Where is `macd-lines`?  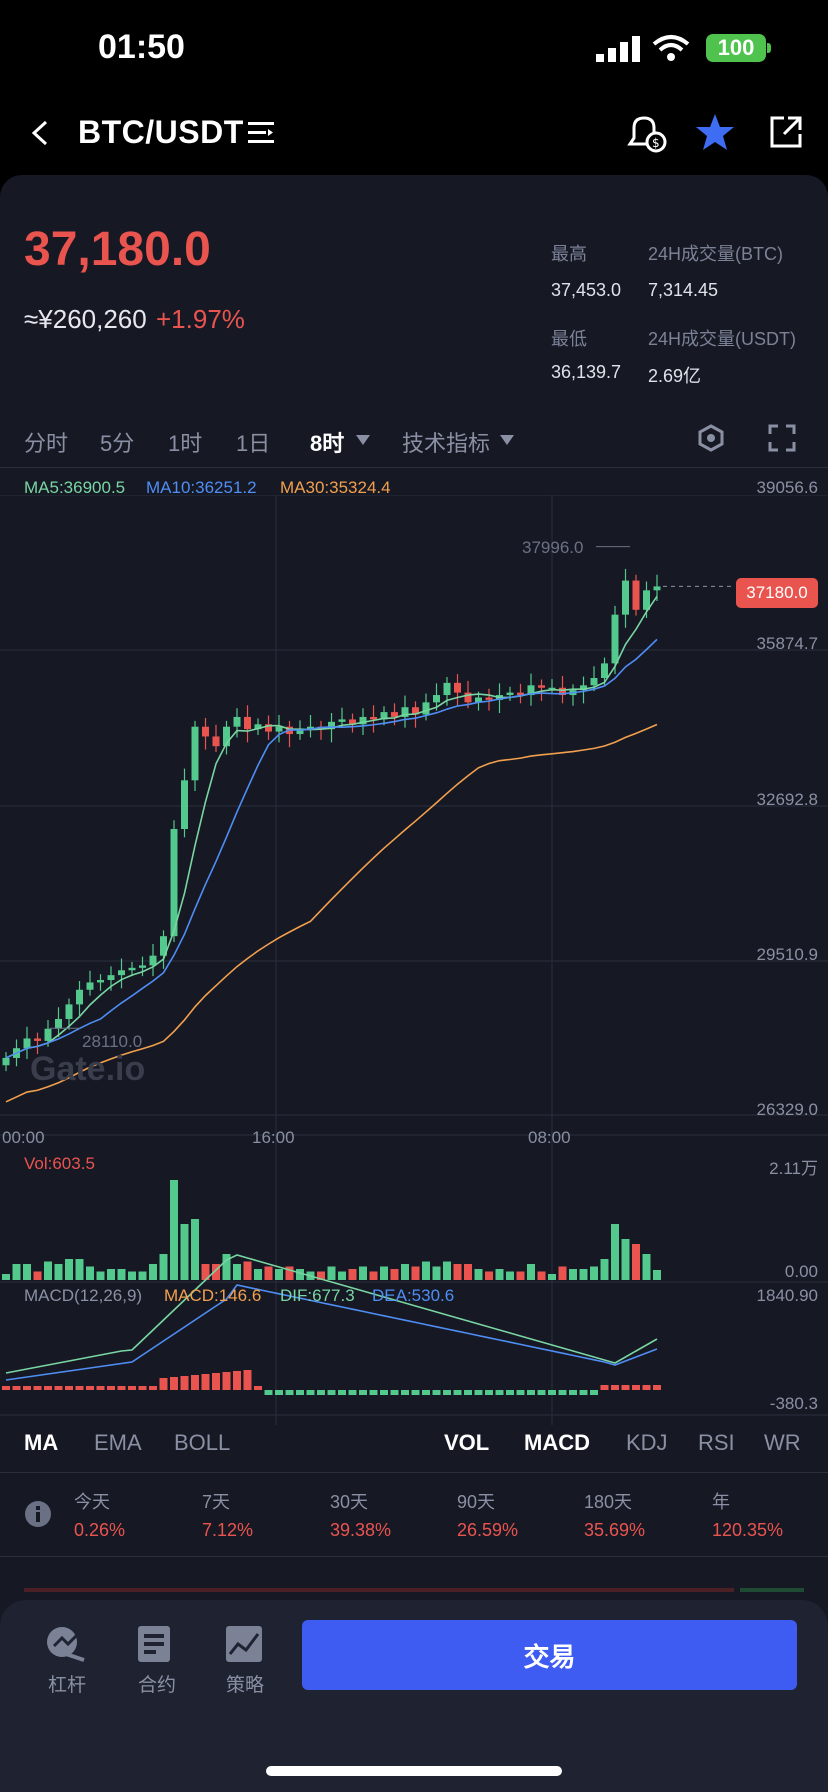 macd-lines is located at coordinates (331, 1317).